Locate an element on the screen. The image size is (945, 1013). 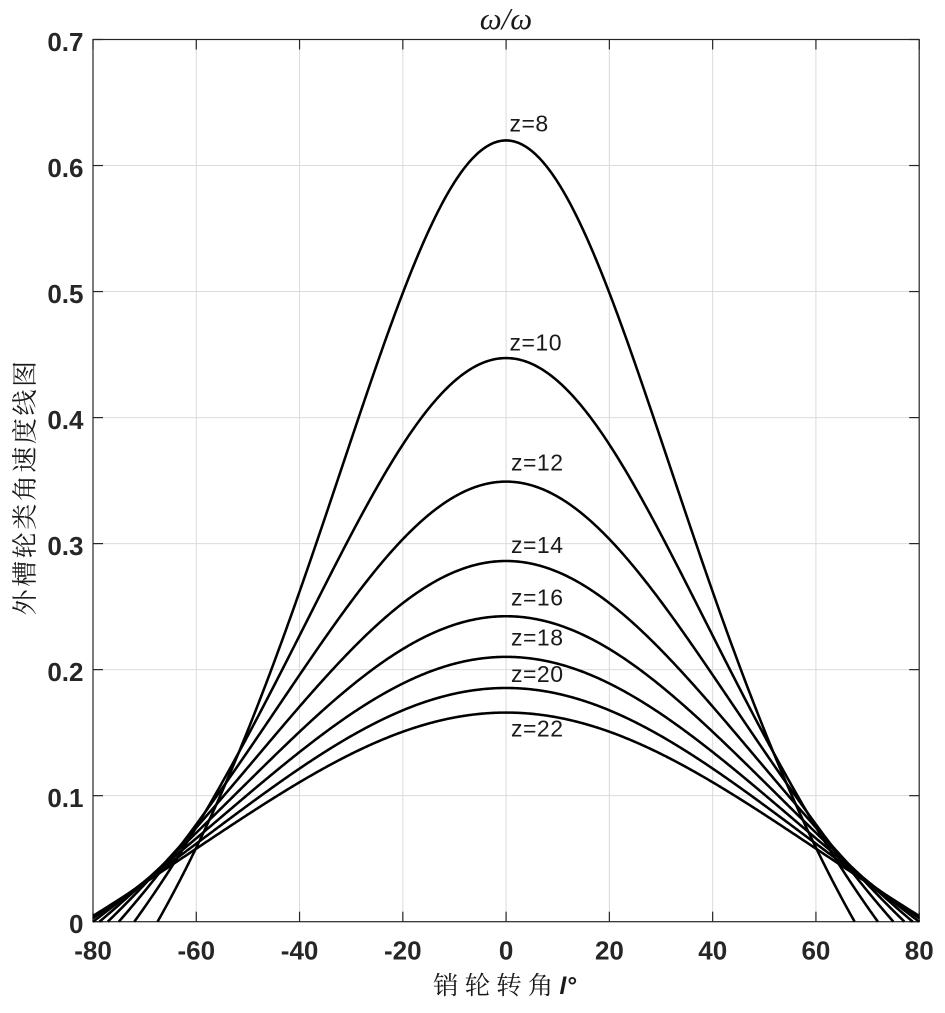
svg-text: 60 is located at coordinates (815, 951).